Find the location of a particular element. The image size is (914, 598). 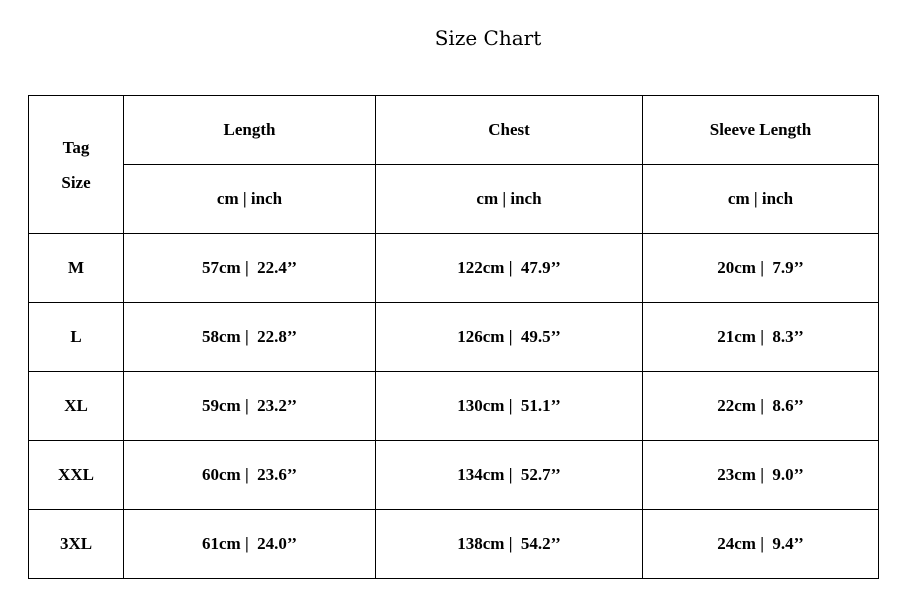

sleeve-cell: 24cm | 9.4’’ is located at coordinates (760, 544).